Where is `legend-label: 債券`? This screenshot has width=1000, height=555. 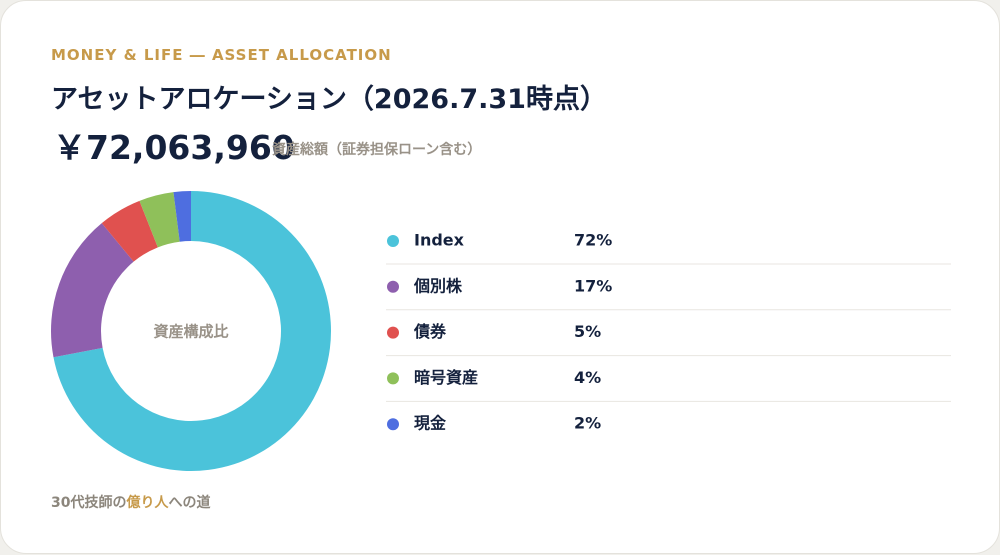
legend-label: 債券 is located at coordinates (430, 331).